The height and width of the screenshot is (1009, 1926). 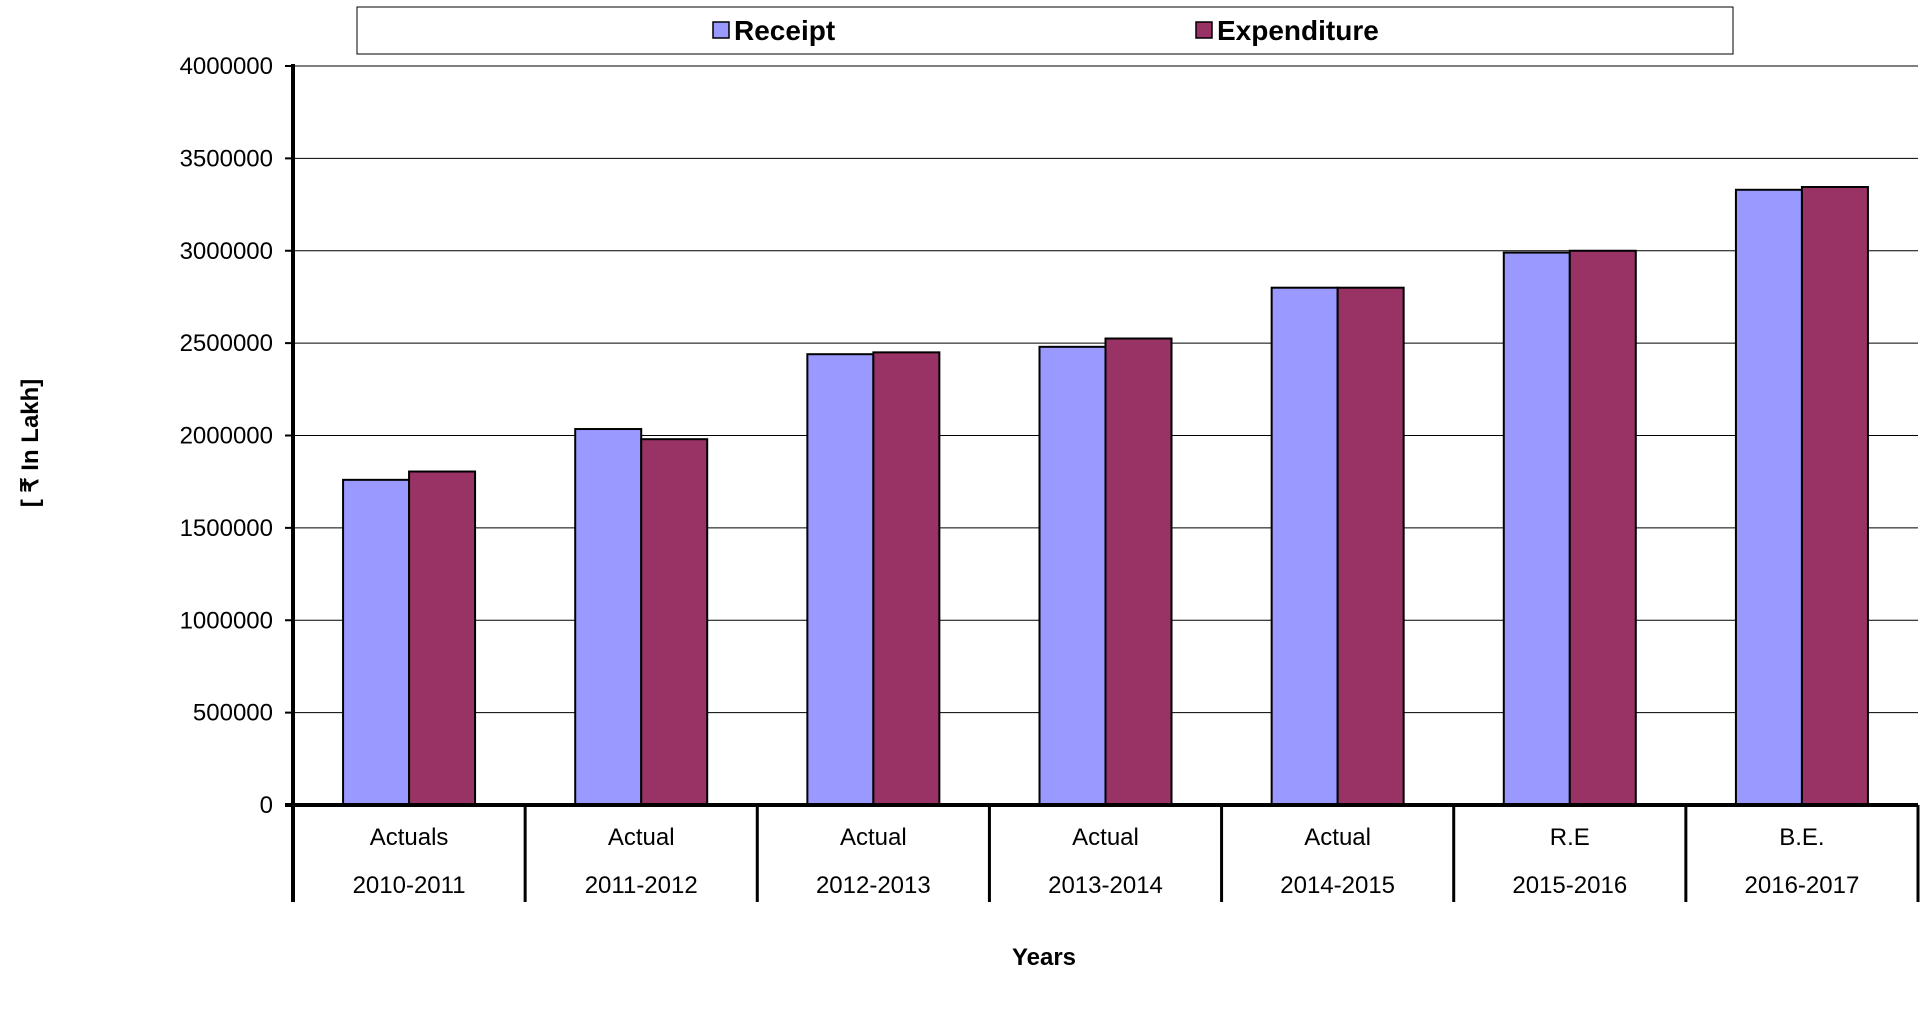 What do you see at coordinates (1105, 885) in the screenshot?
I see `category-label-year: 2013-2014` at bounding box center [1105, 885].